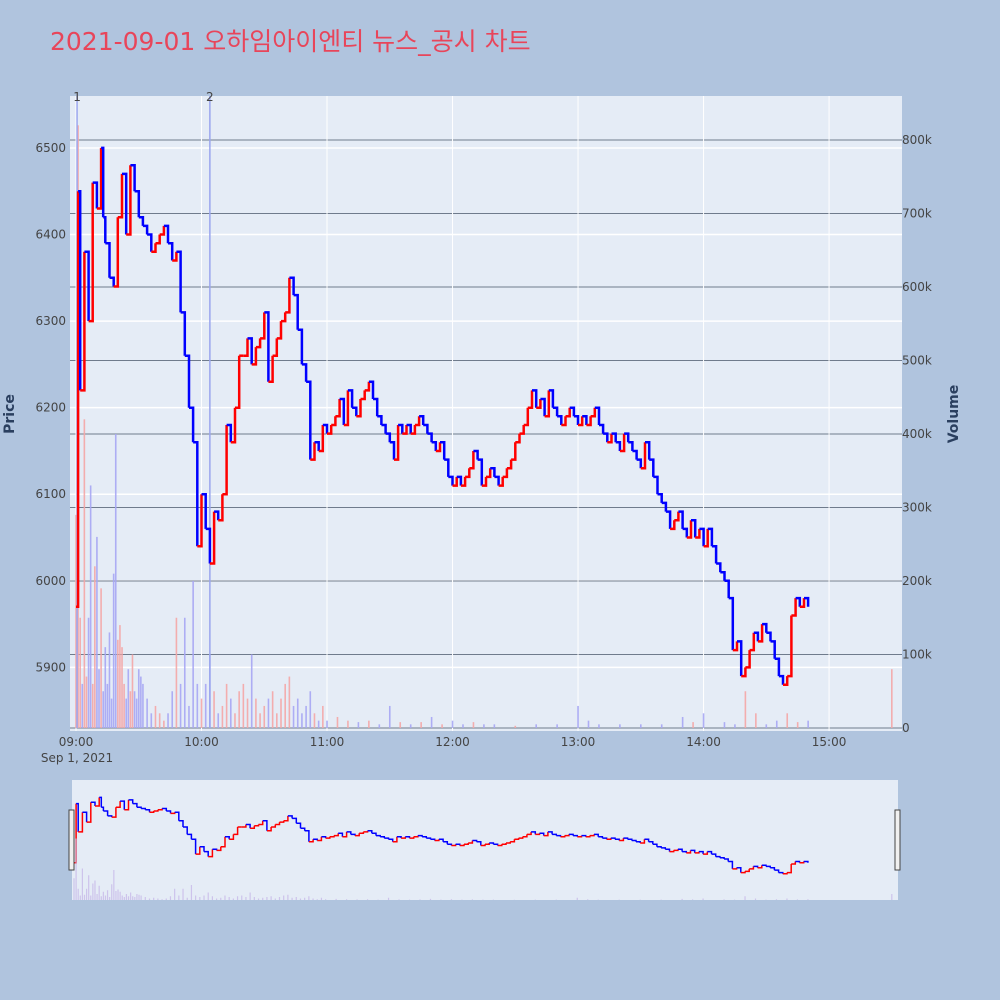  I want to click on range-slider-left-handle, so click(71, 840).